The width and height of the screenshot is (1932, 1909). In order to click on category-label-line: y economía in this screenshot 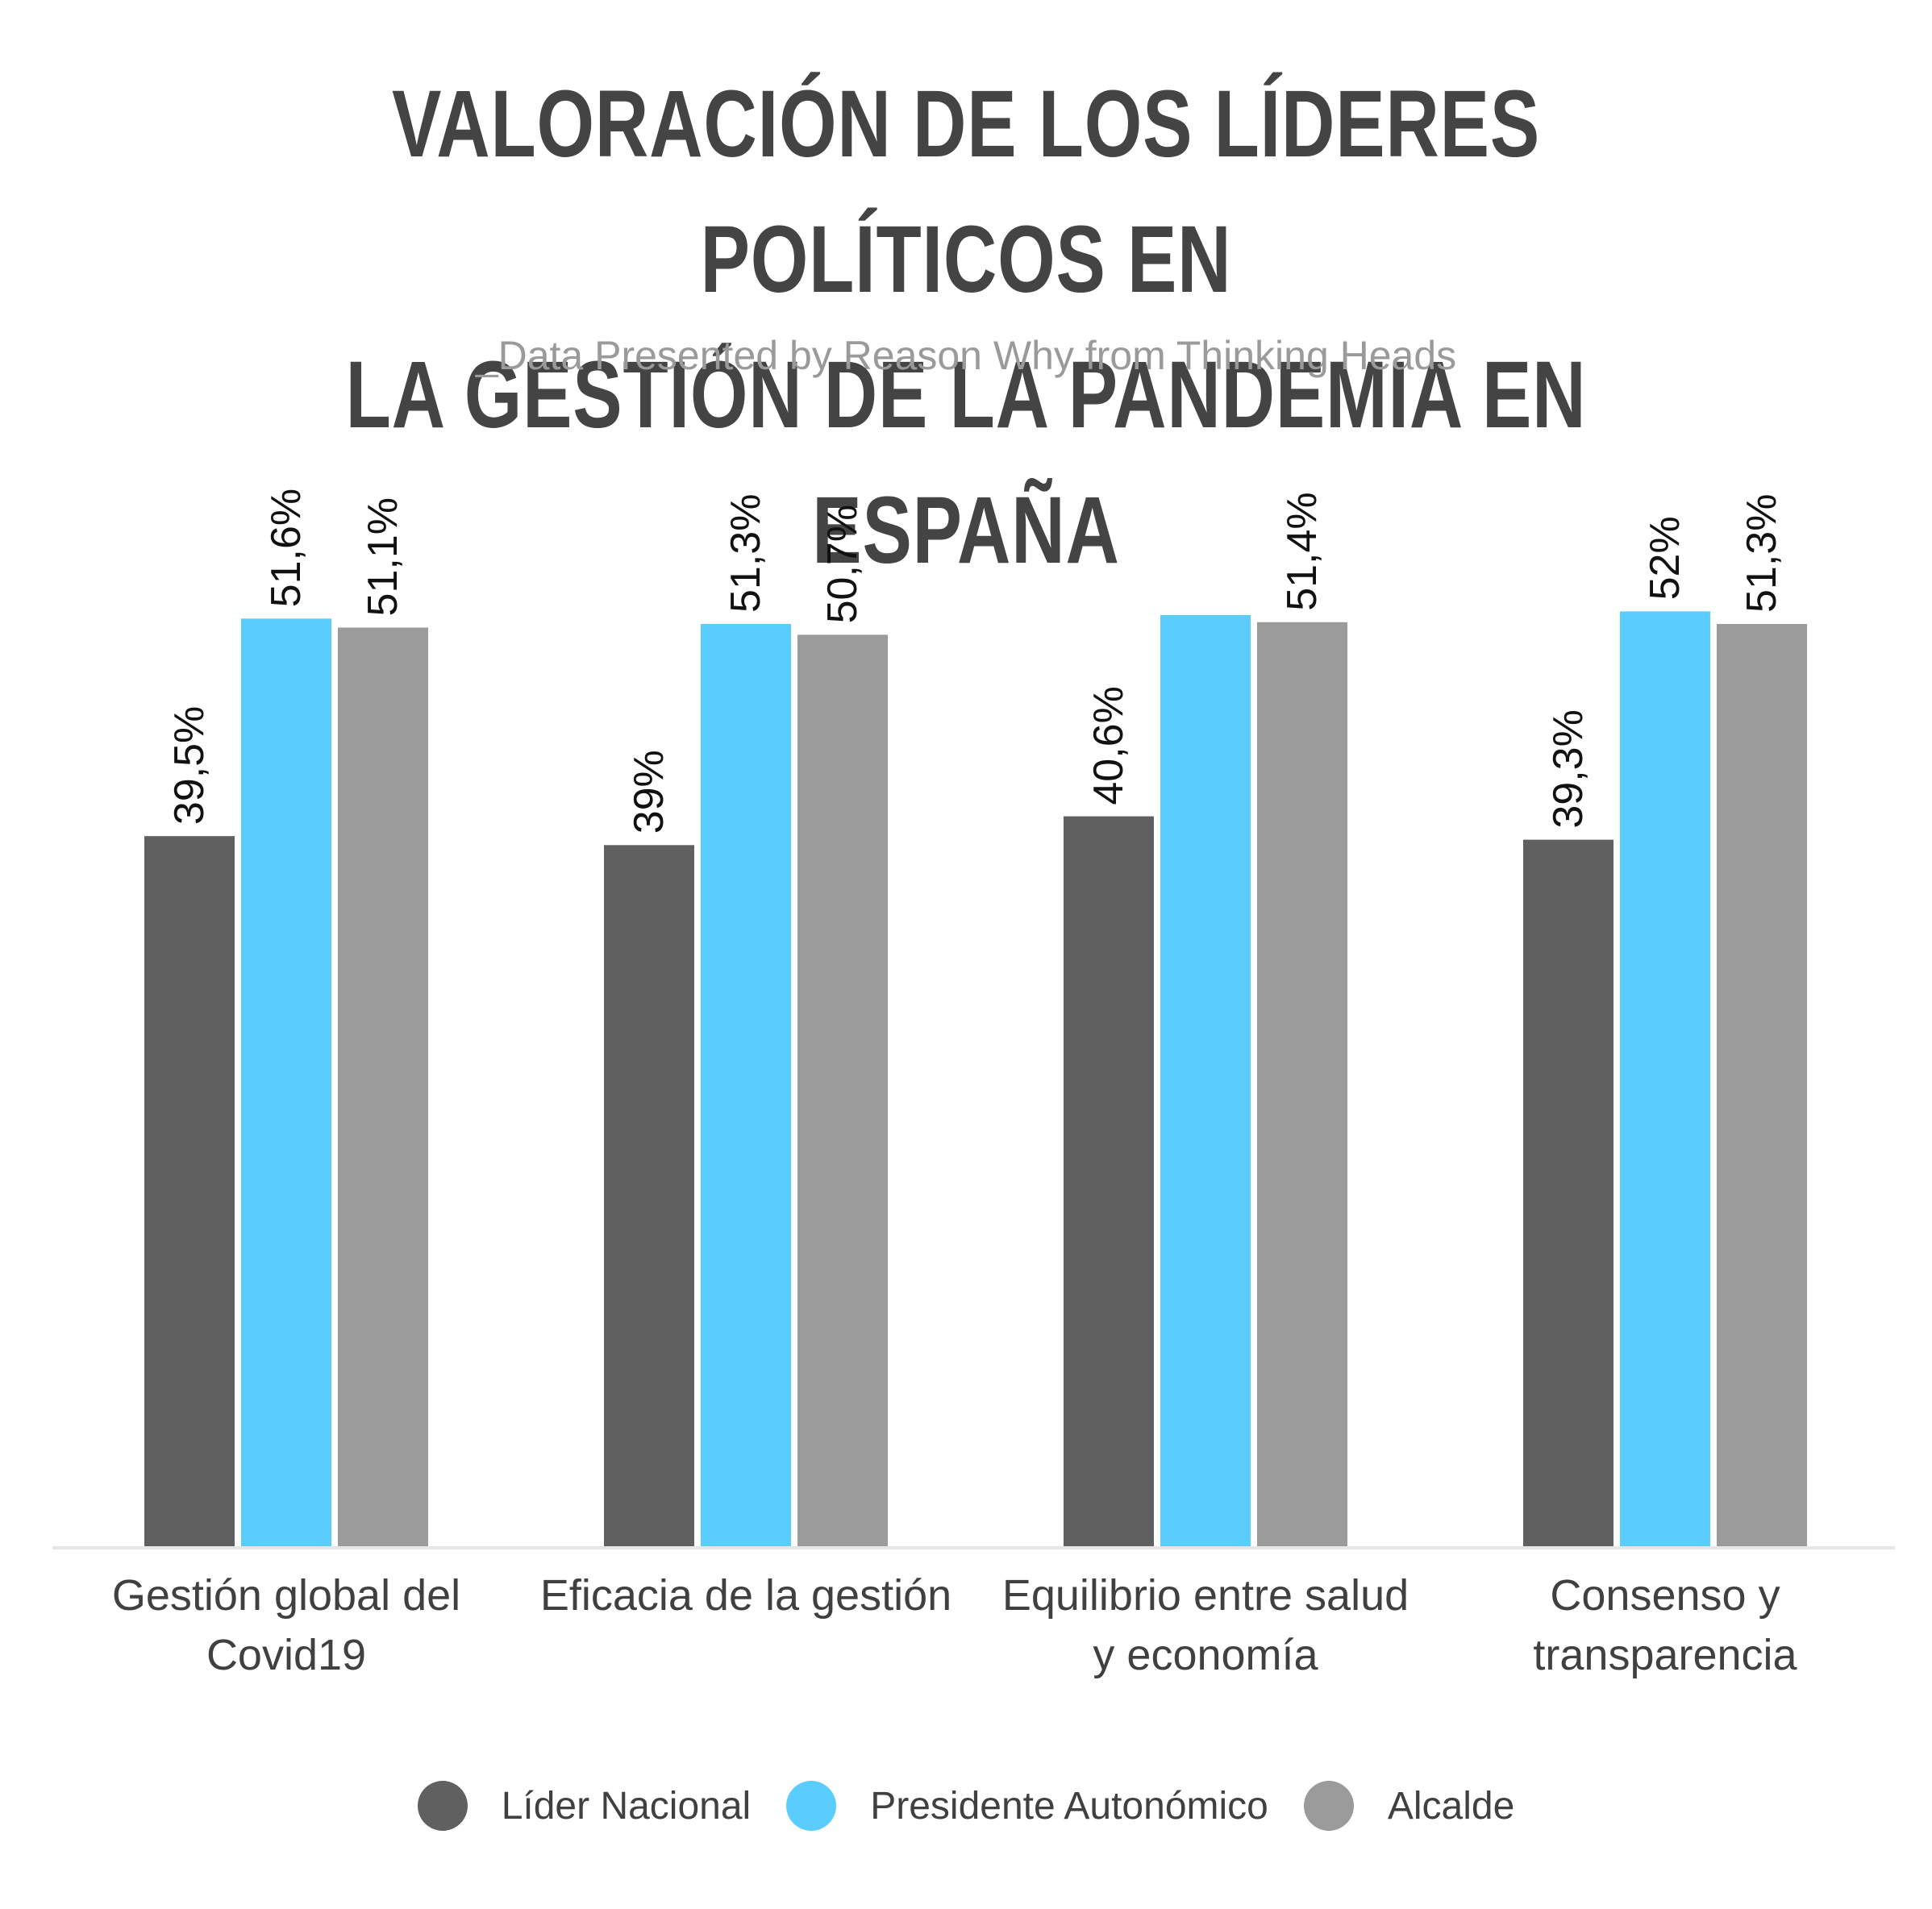, I will do `click(1205, 1655)`.